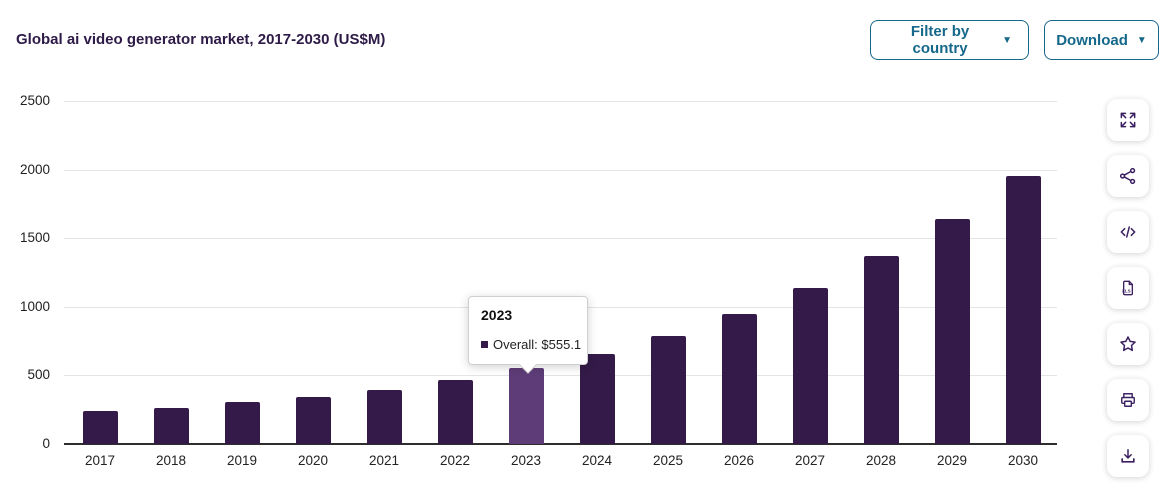  Describe the element at coordinates (881, 350) in the screenshot. I see `bar-2028` at that location.